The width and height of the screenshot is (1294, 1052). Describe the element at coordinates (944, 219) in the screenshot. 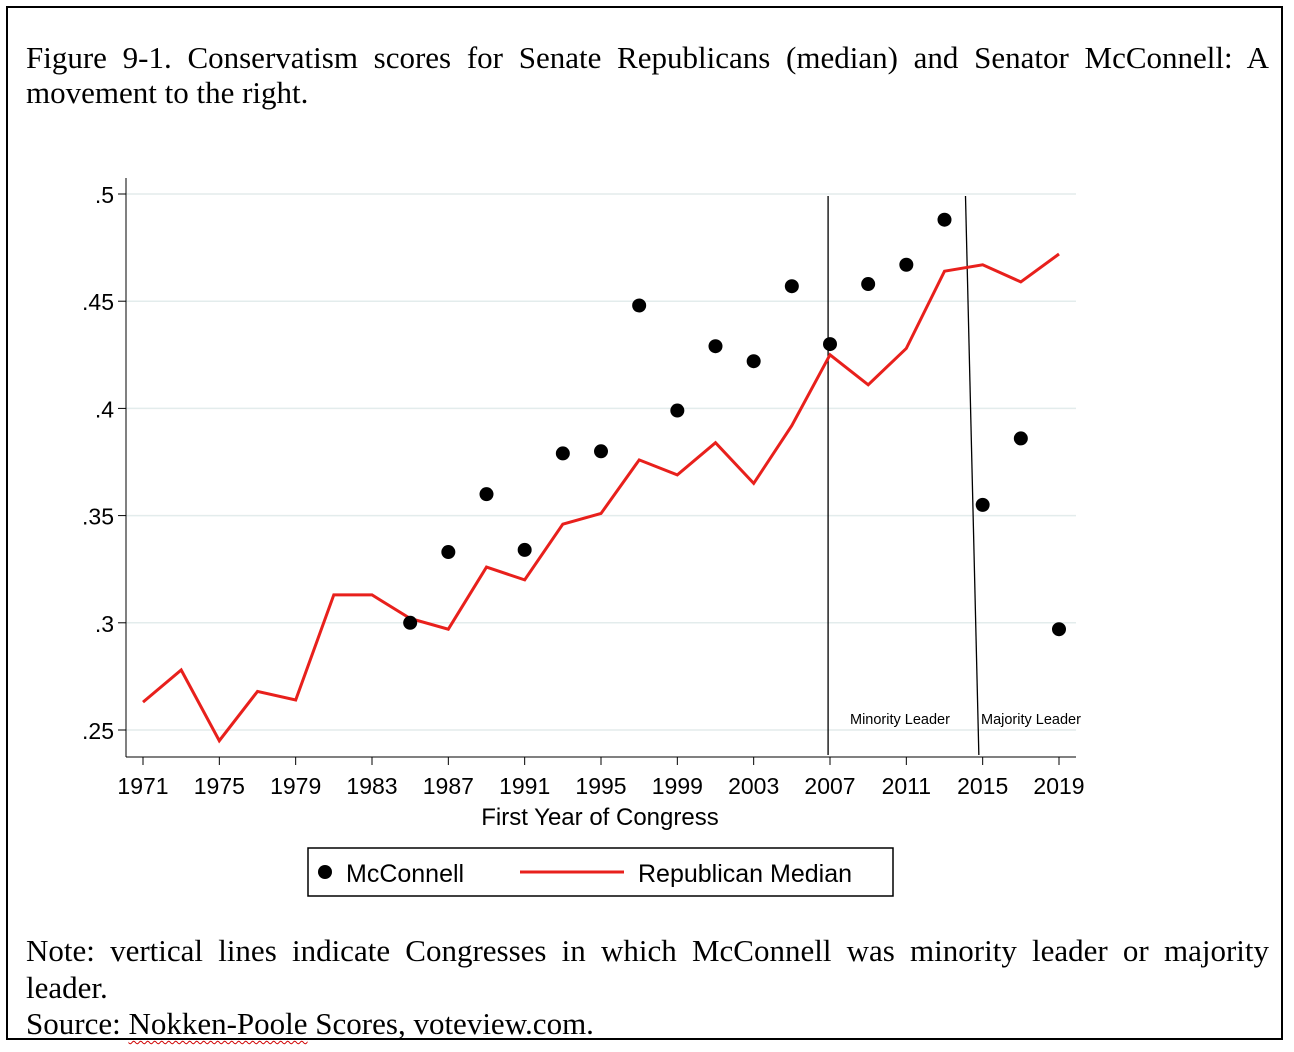

I see `mcconnell-point-2013` at that location.